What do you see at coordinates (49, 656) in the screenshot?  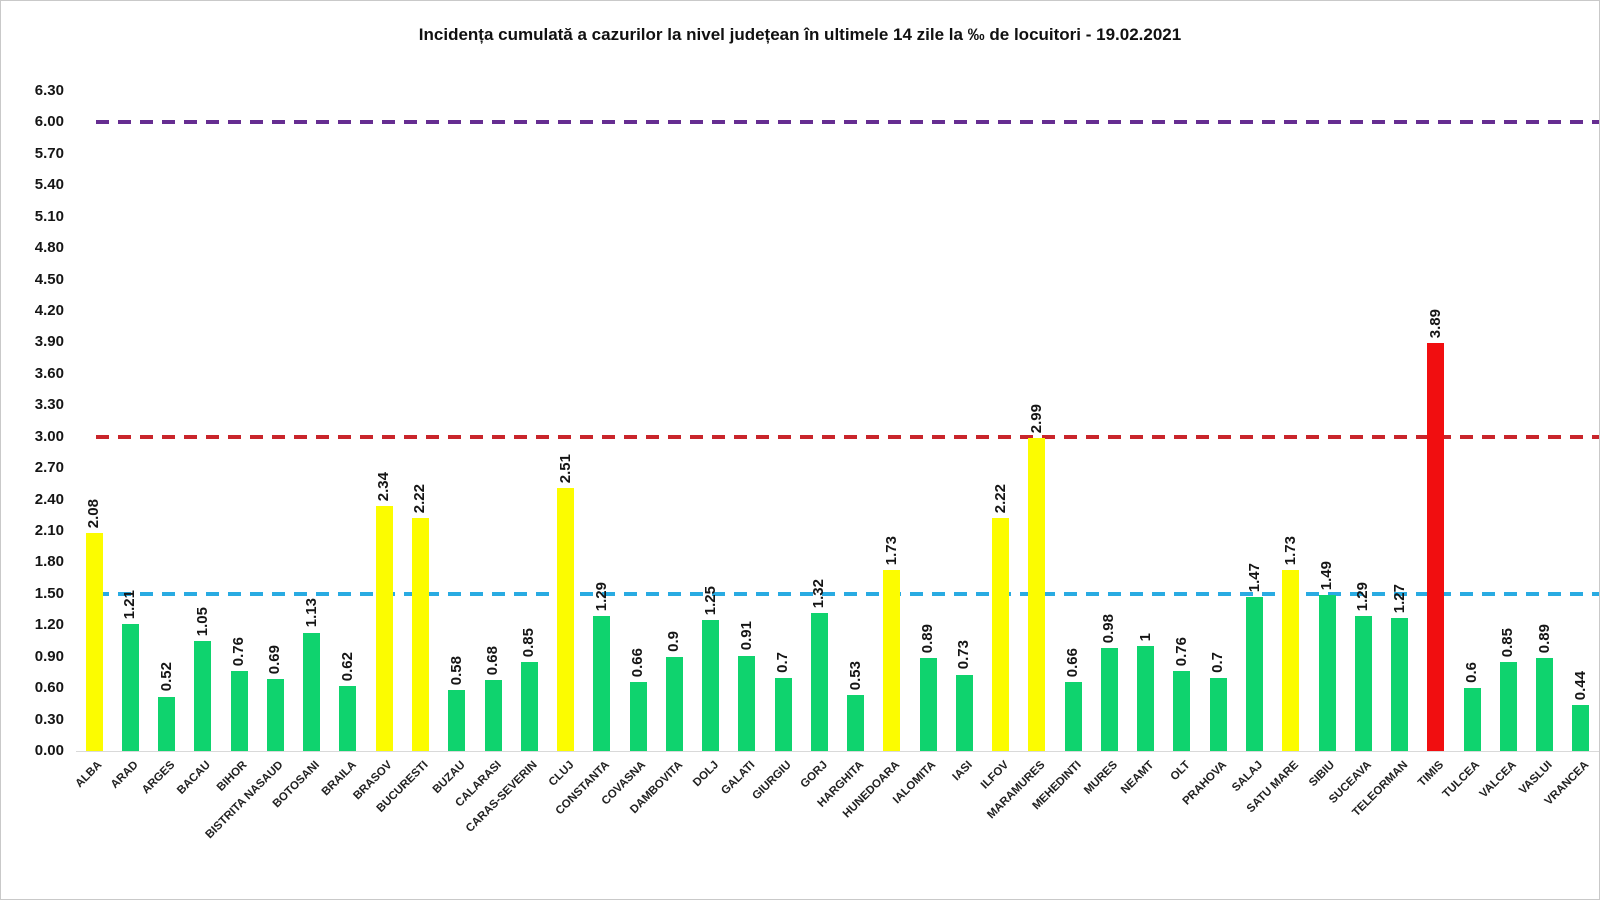 I see `y-tick-label: 0.90` at bounding box center [49, 656].